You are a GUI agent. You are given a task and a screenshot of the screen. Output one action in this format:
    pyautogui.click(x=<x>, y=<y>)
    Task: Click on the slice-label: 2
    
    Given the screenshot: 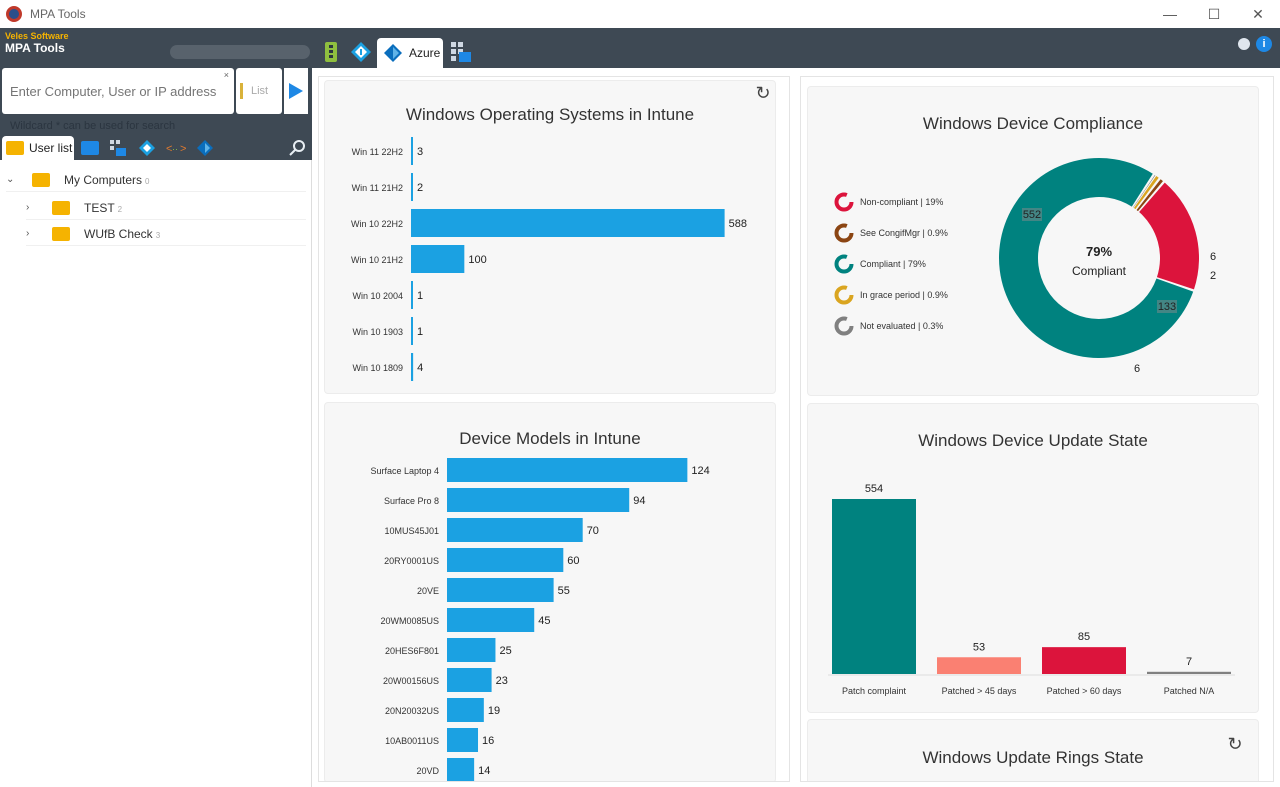 What is the action you would take?
    pyautogui.click(x=1213, y=276)
    